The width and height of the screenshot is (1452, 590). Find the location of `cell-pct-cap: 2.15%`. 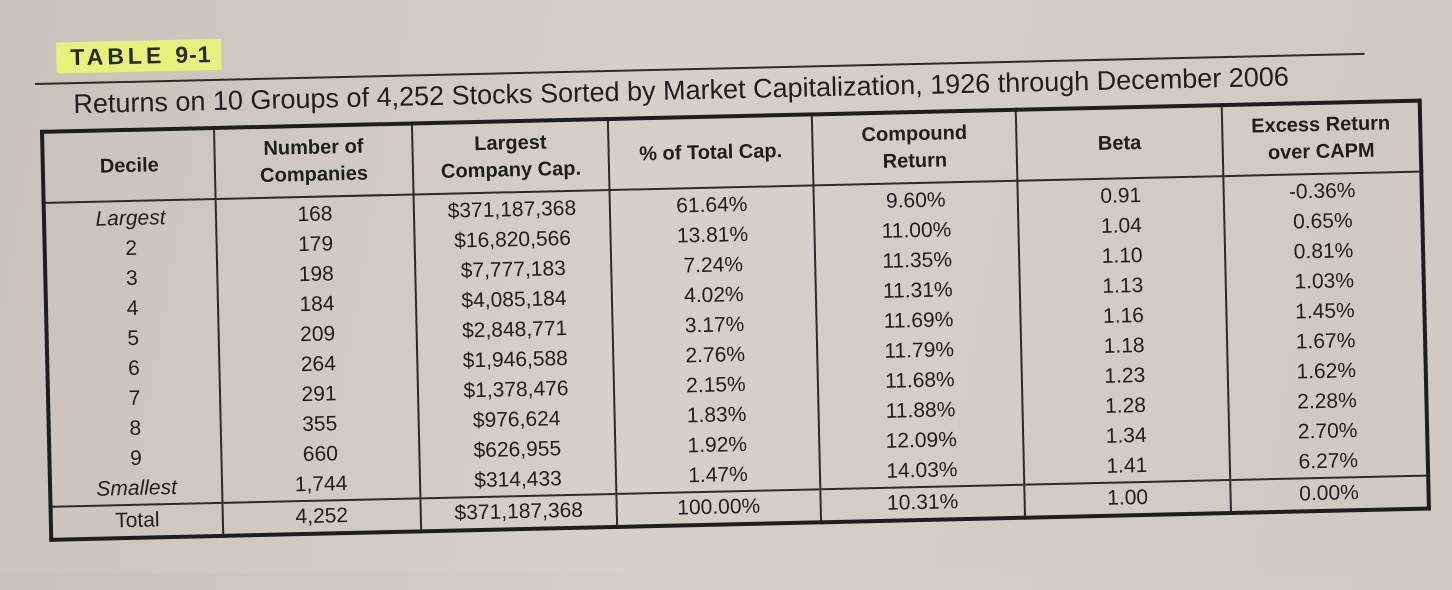

cell-pct-cap: 2.15% is located at coordinates (715, 385).